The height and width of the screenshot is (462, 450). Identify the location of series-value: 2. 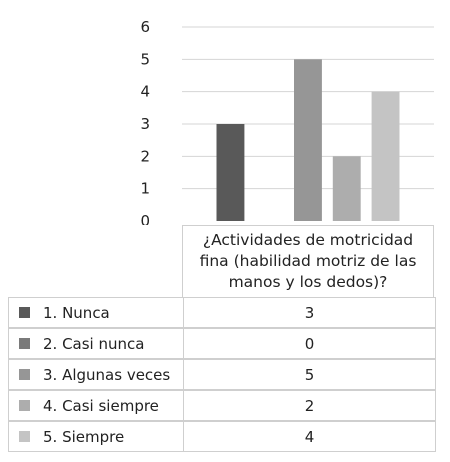
(309, 405).